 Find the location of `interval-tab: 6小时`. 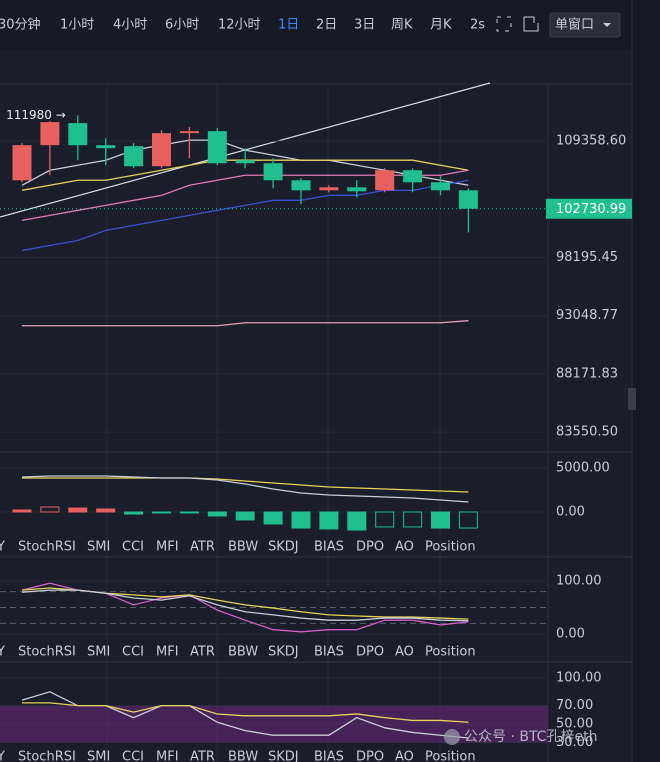

interval-tab: 6小时 is located at coordinates (182, 25).